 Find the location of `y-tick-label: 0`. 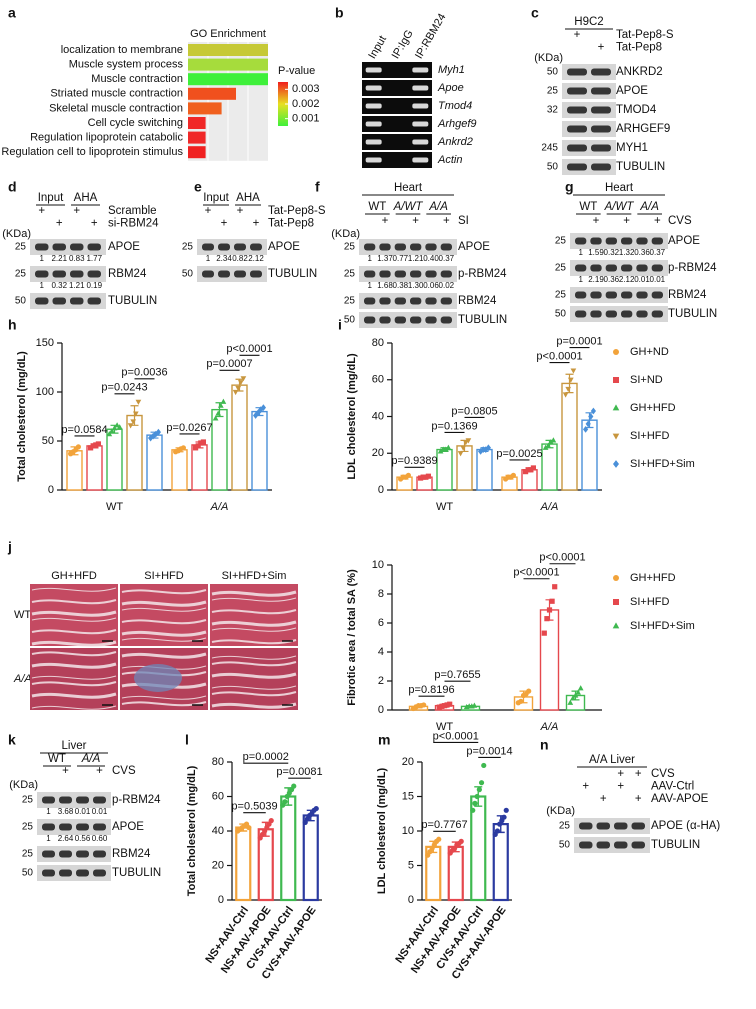

y-tick-label: 0 is located at coordinates (51, 490).